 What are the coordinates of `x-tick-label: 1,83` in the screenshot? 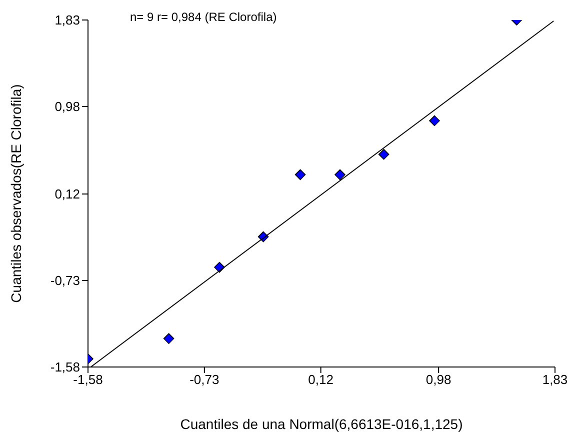 It's located at (555, 380).